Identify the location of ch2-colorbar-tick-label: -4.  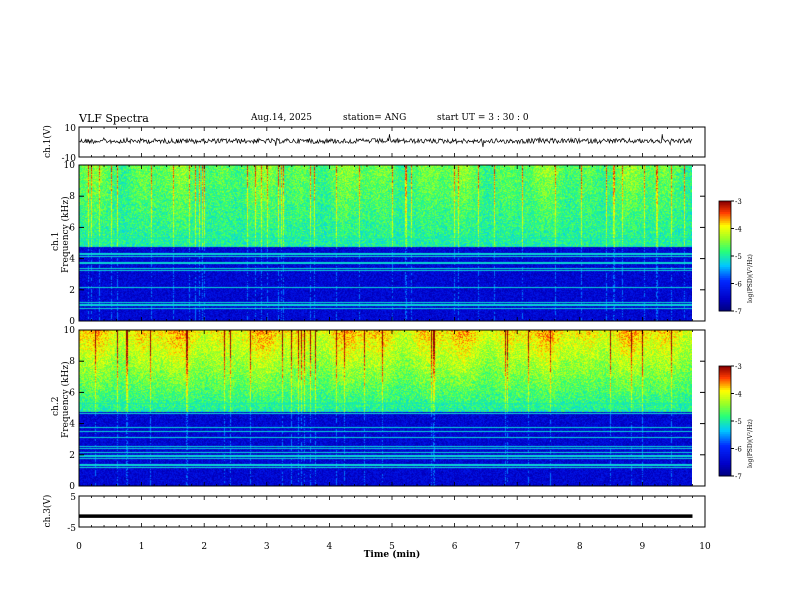
(738, 395).